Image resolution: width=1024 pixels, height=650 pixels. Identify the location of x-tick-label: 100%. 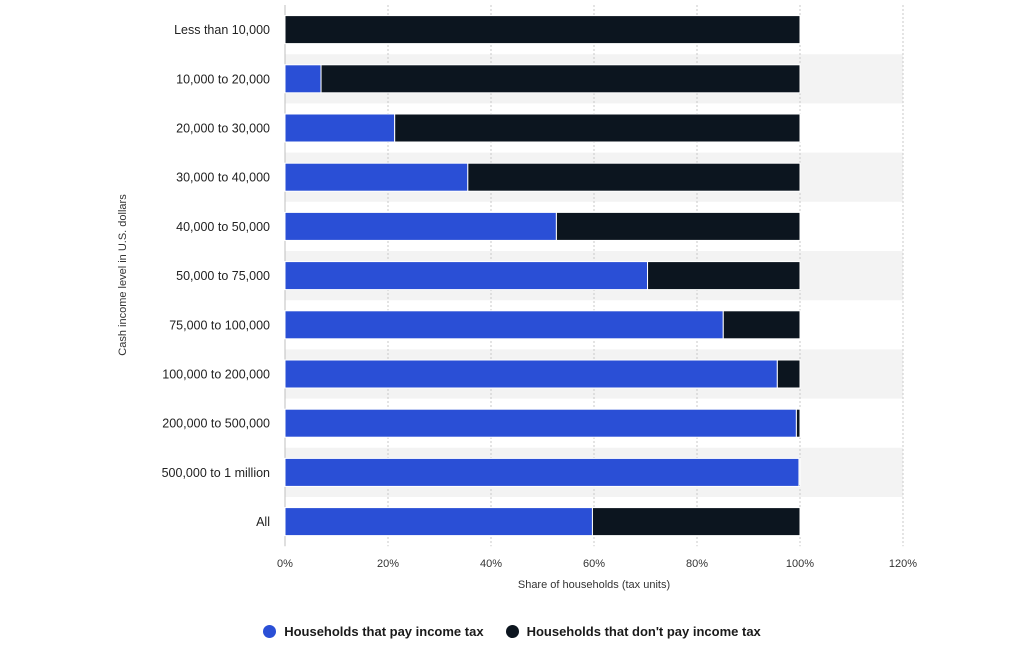
(800, 564).